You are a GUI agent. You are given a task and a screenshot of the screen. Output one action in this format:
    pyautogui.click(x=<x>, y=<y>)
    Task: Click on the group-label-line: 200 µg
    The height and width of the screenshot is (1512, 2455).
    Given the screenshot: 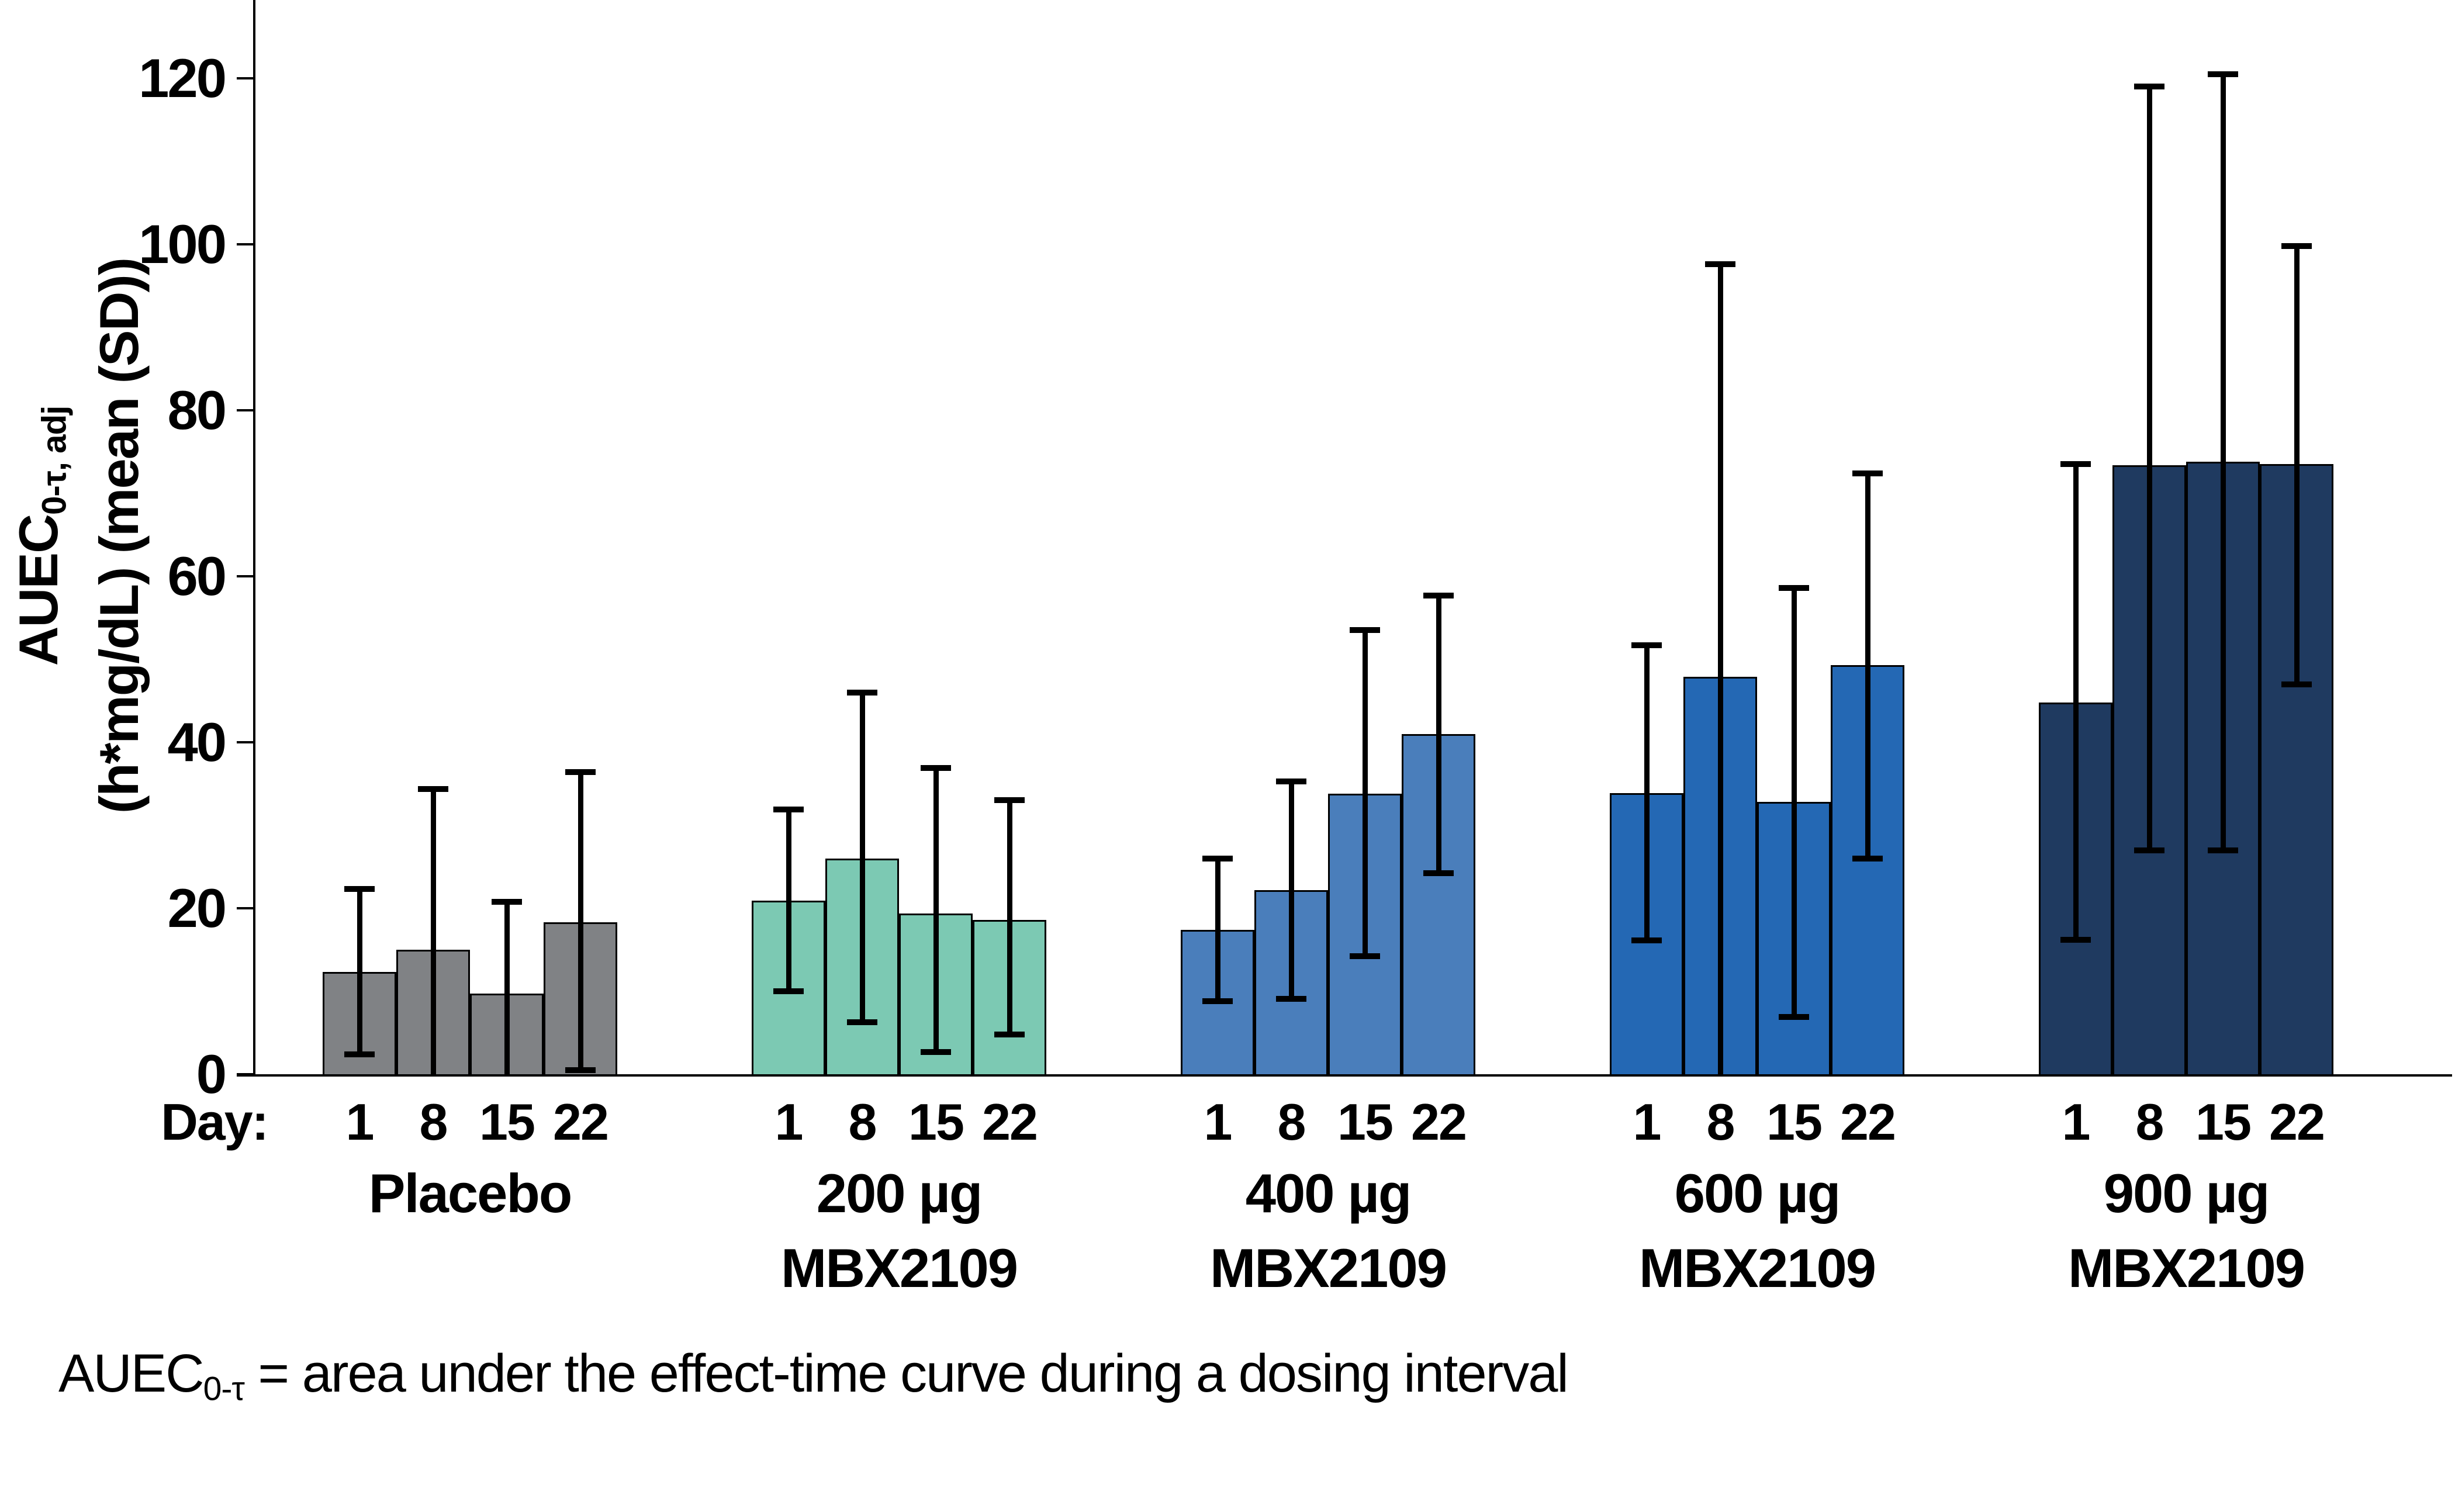 What is the action you would take?
    pyautogui.click(x=900, y=1193)
    